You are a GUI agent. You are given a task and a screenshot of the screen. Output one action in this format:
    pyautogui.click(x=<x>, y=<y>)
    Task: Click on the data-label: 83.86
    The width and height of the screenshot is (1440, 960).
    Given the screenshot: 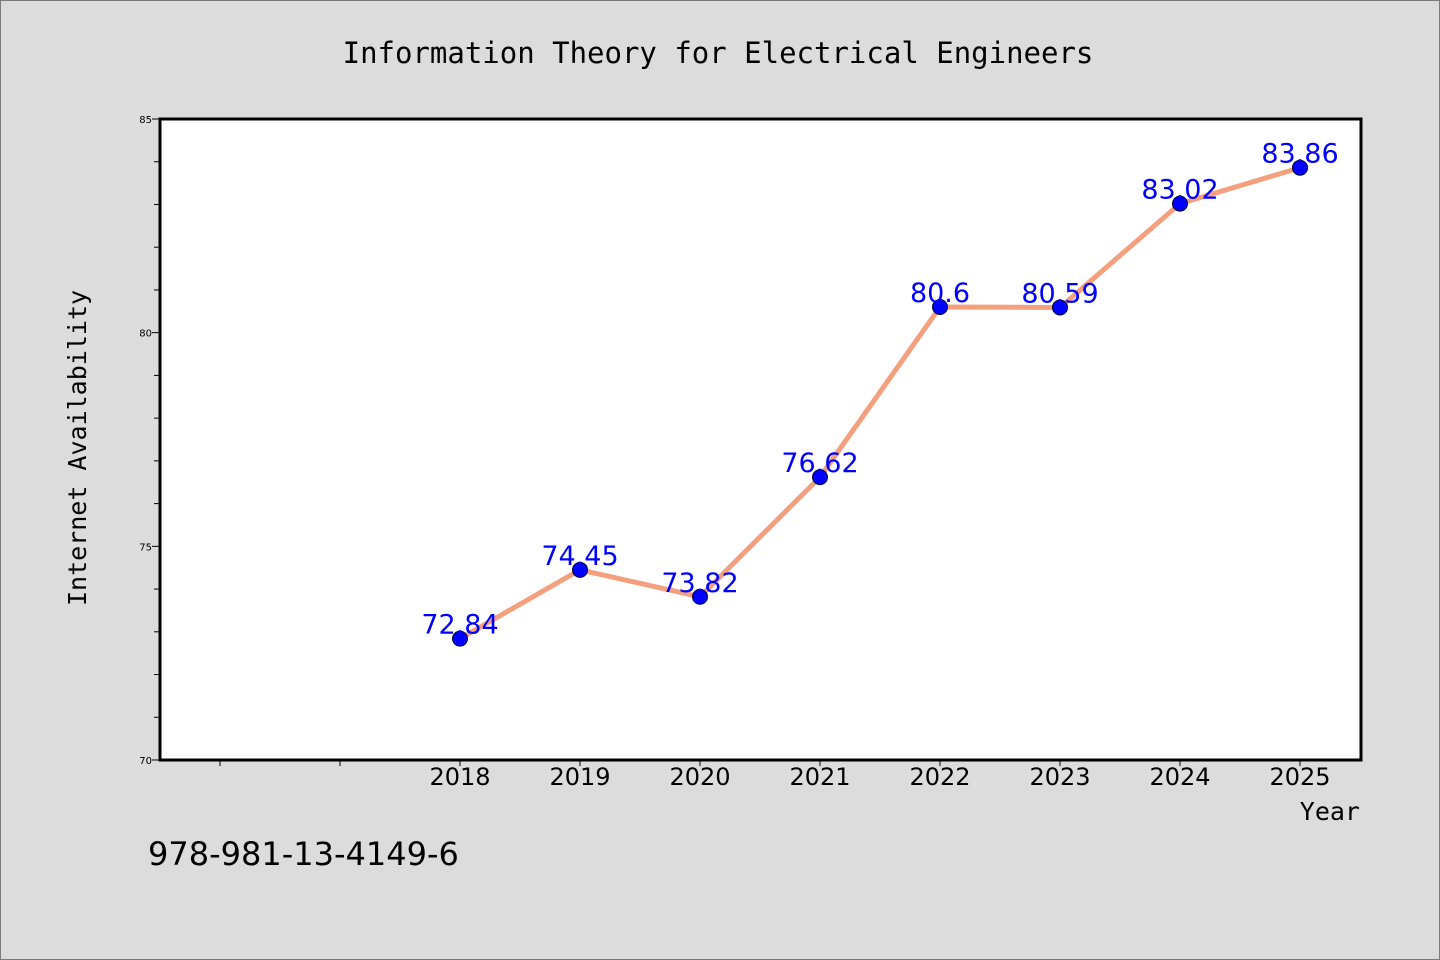 What is the action you would take?
    pyautogui.click(x=1299, y=154)
    